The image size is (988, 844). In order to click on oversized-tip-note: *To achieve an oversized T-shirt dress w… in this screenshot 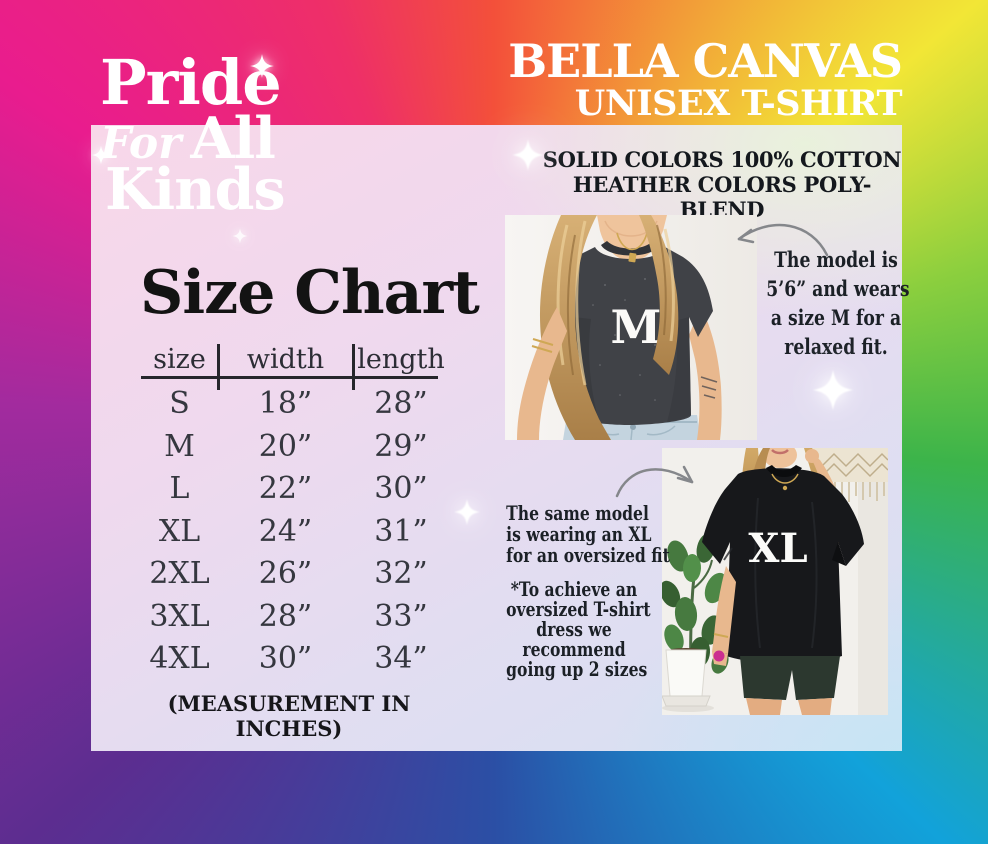, I will do `click(578, 629)`.